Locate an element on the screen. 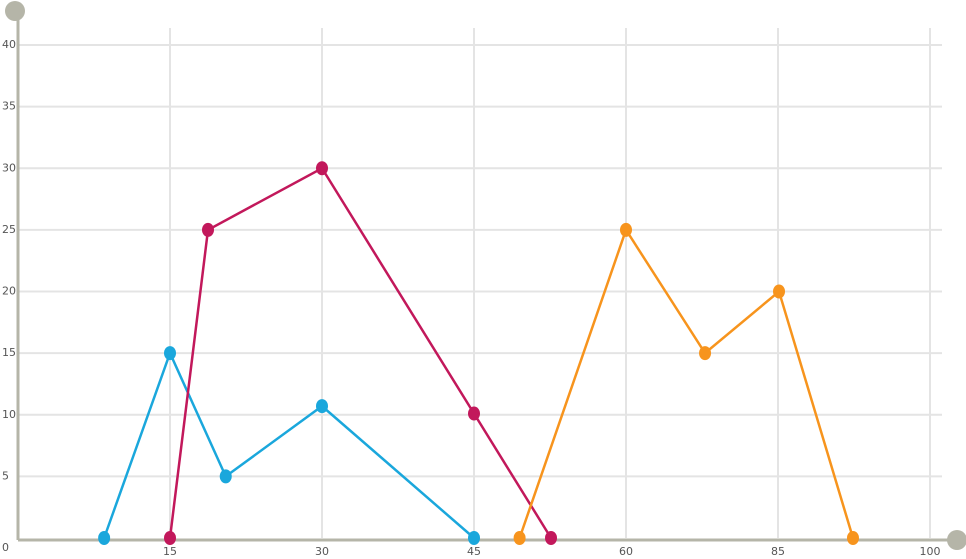 Image resolution: width=966 pixels, height=559 pixels. y-tick-label: 10 is located at coordinates (9, 414).